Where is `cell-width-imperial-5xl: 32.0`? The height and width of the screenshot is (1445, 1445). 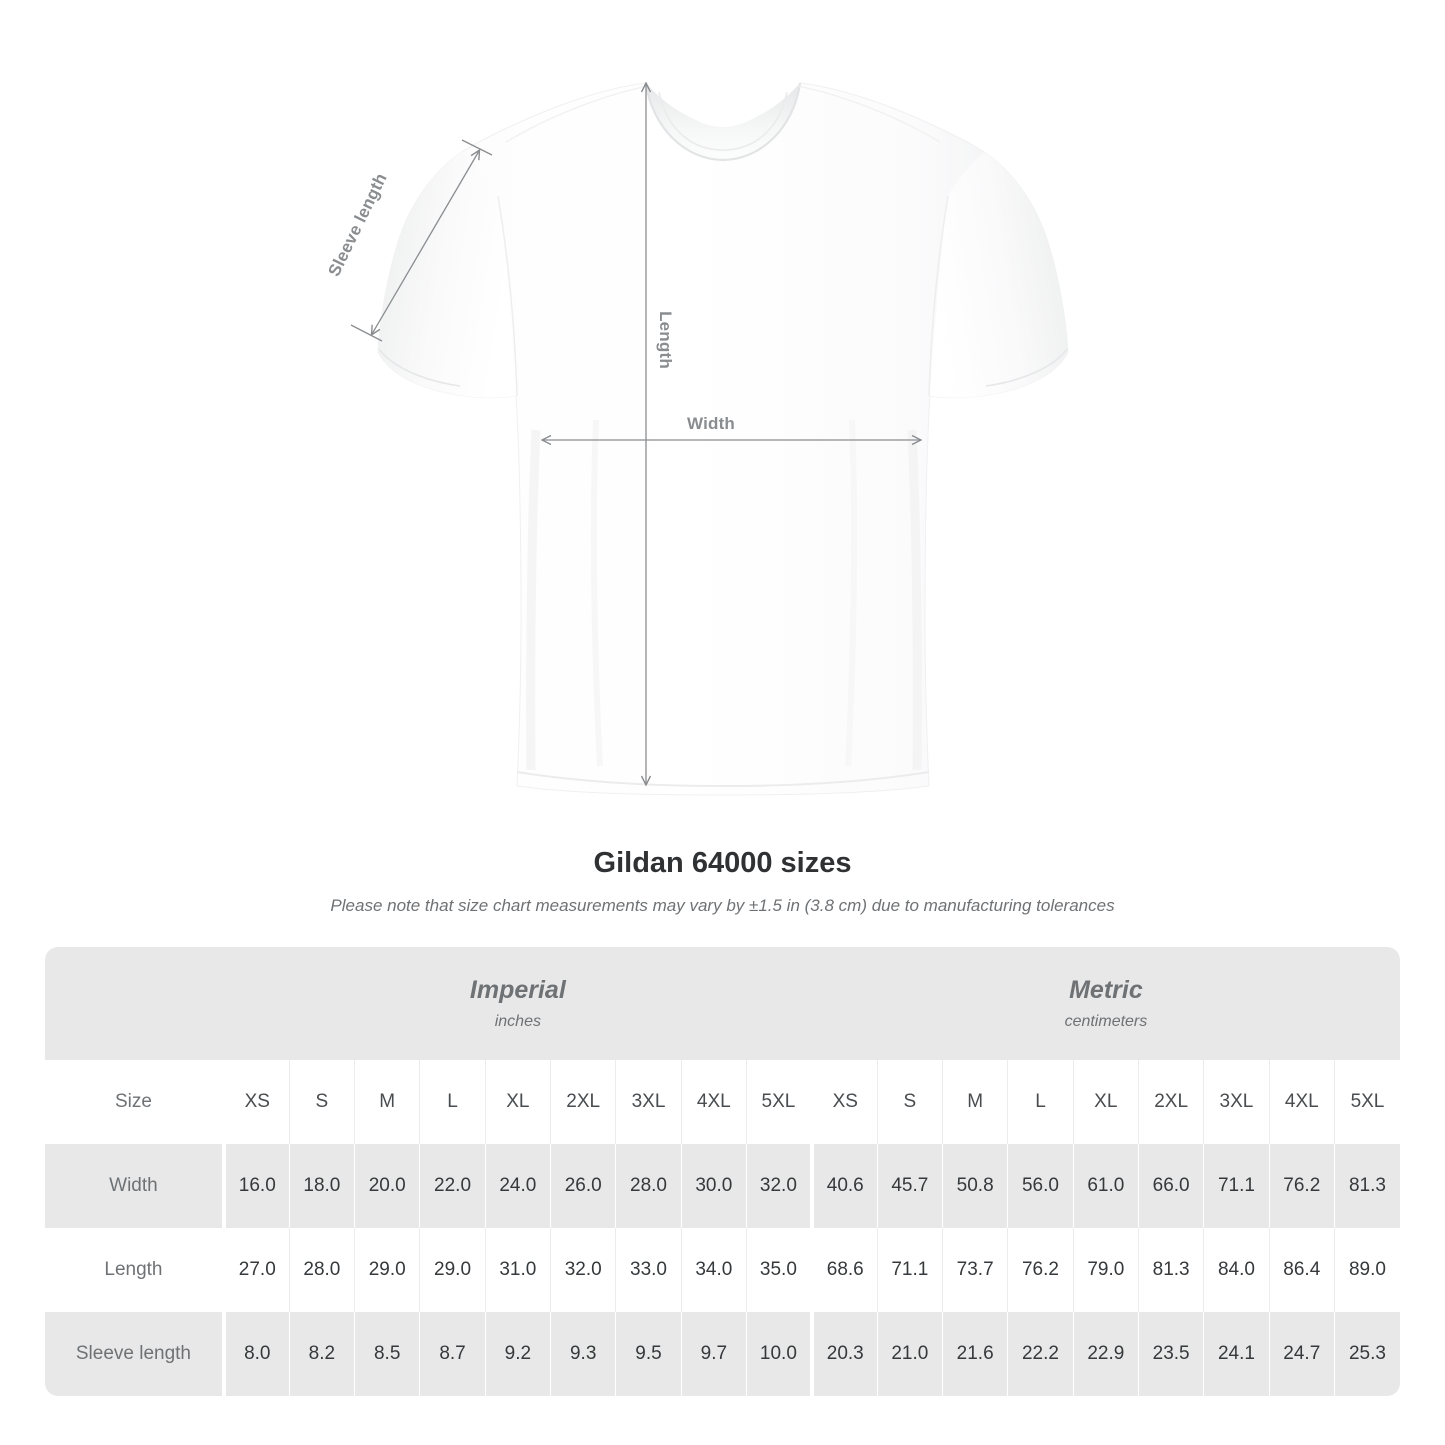
cell-width-imperial-5xl: 32.0 is located at coordinates (778, 1186).